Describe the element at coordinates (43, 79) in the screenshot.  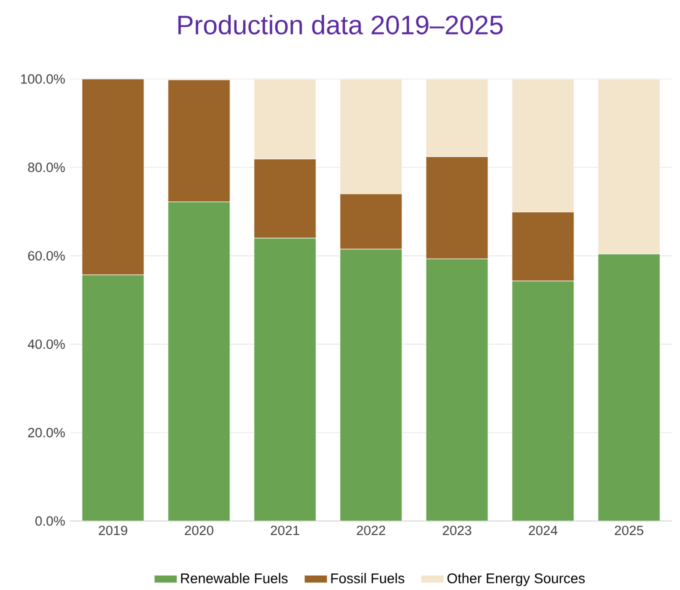
I see `y-tick-label: 100.0%` at that location.